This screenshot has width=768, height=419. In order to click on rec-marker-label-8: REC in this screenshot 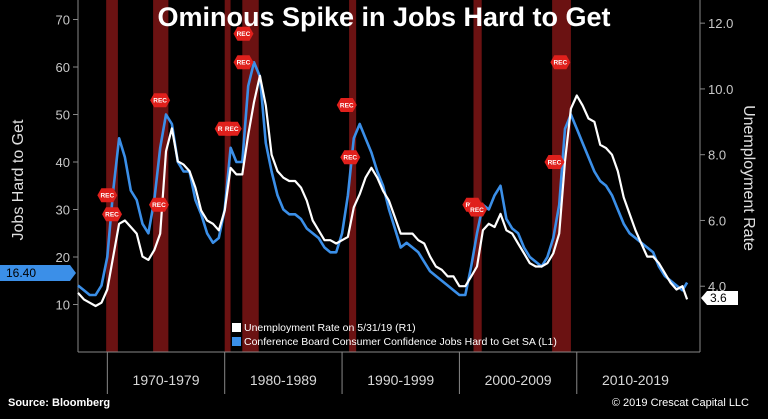, I will do `click(347, 105)`.